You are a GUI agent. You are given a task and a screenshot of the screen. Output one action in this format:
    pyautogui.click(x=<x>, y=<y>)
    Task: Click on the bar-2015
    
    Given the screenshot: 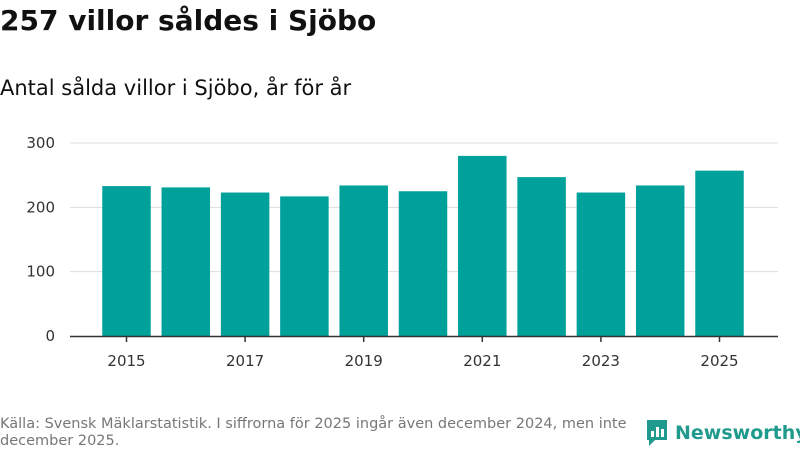 What is the action you would take?
    pyautogui.click(x=126, y=261)
    